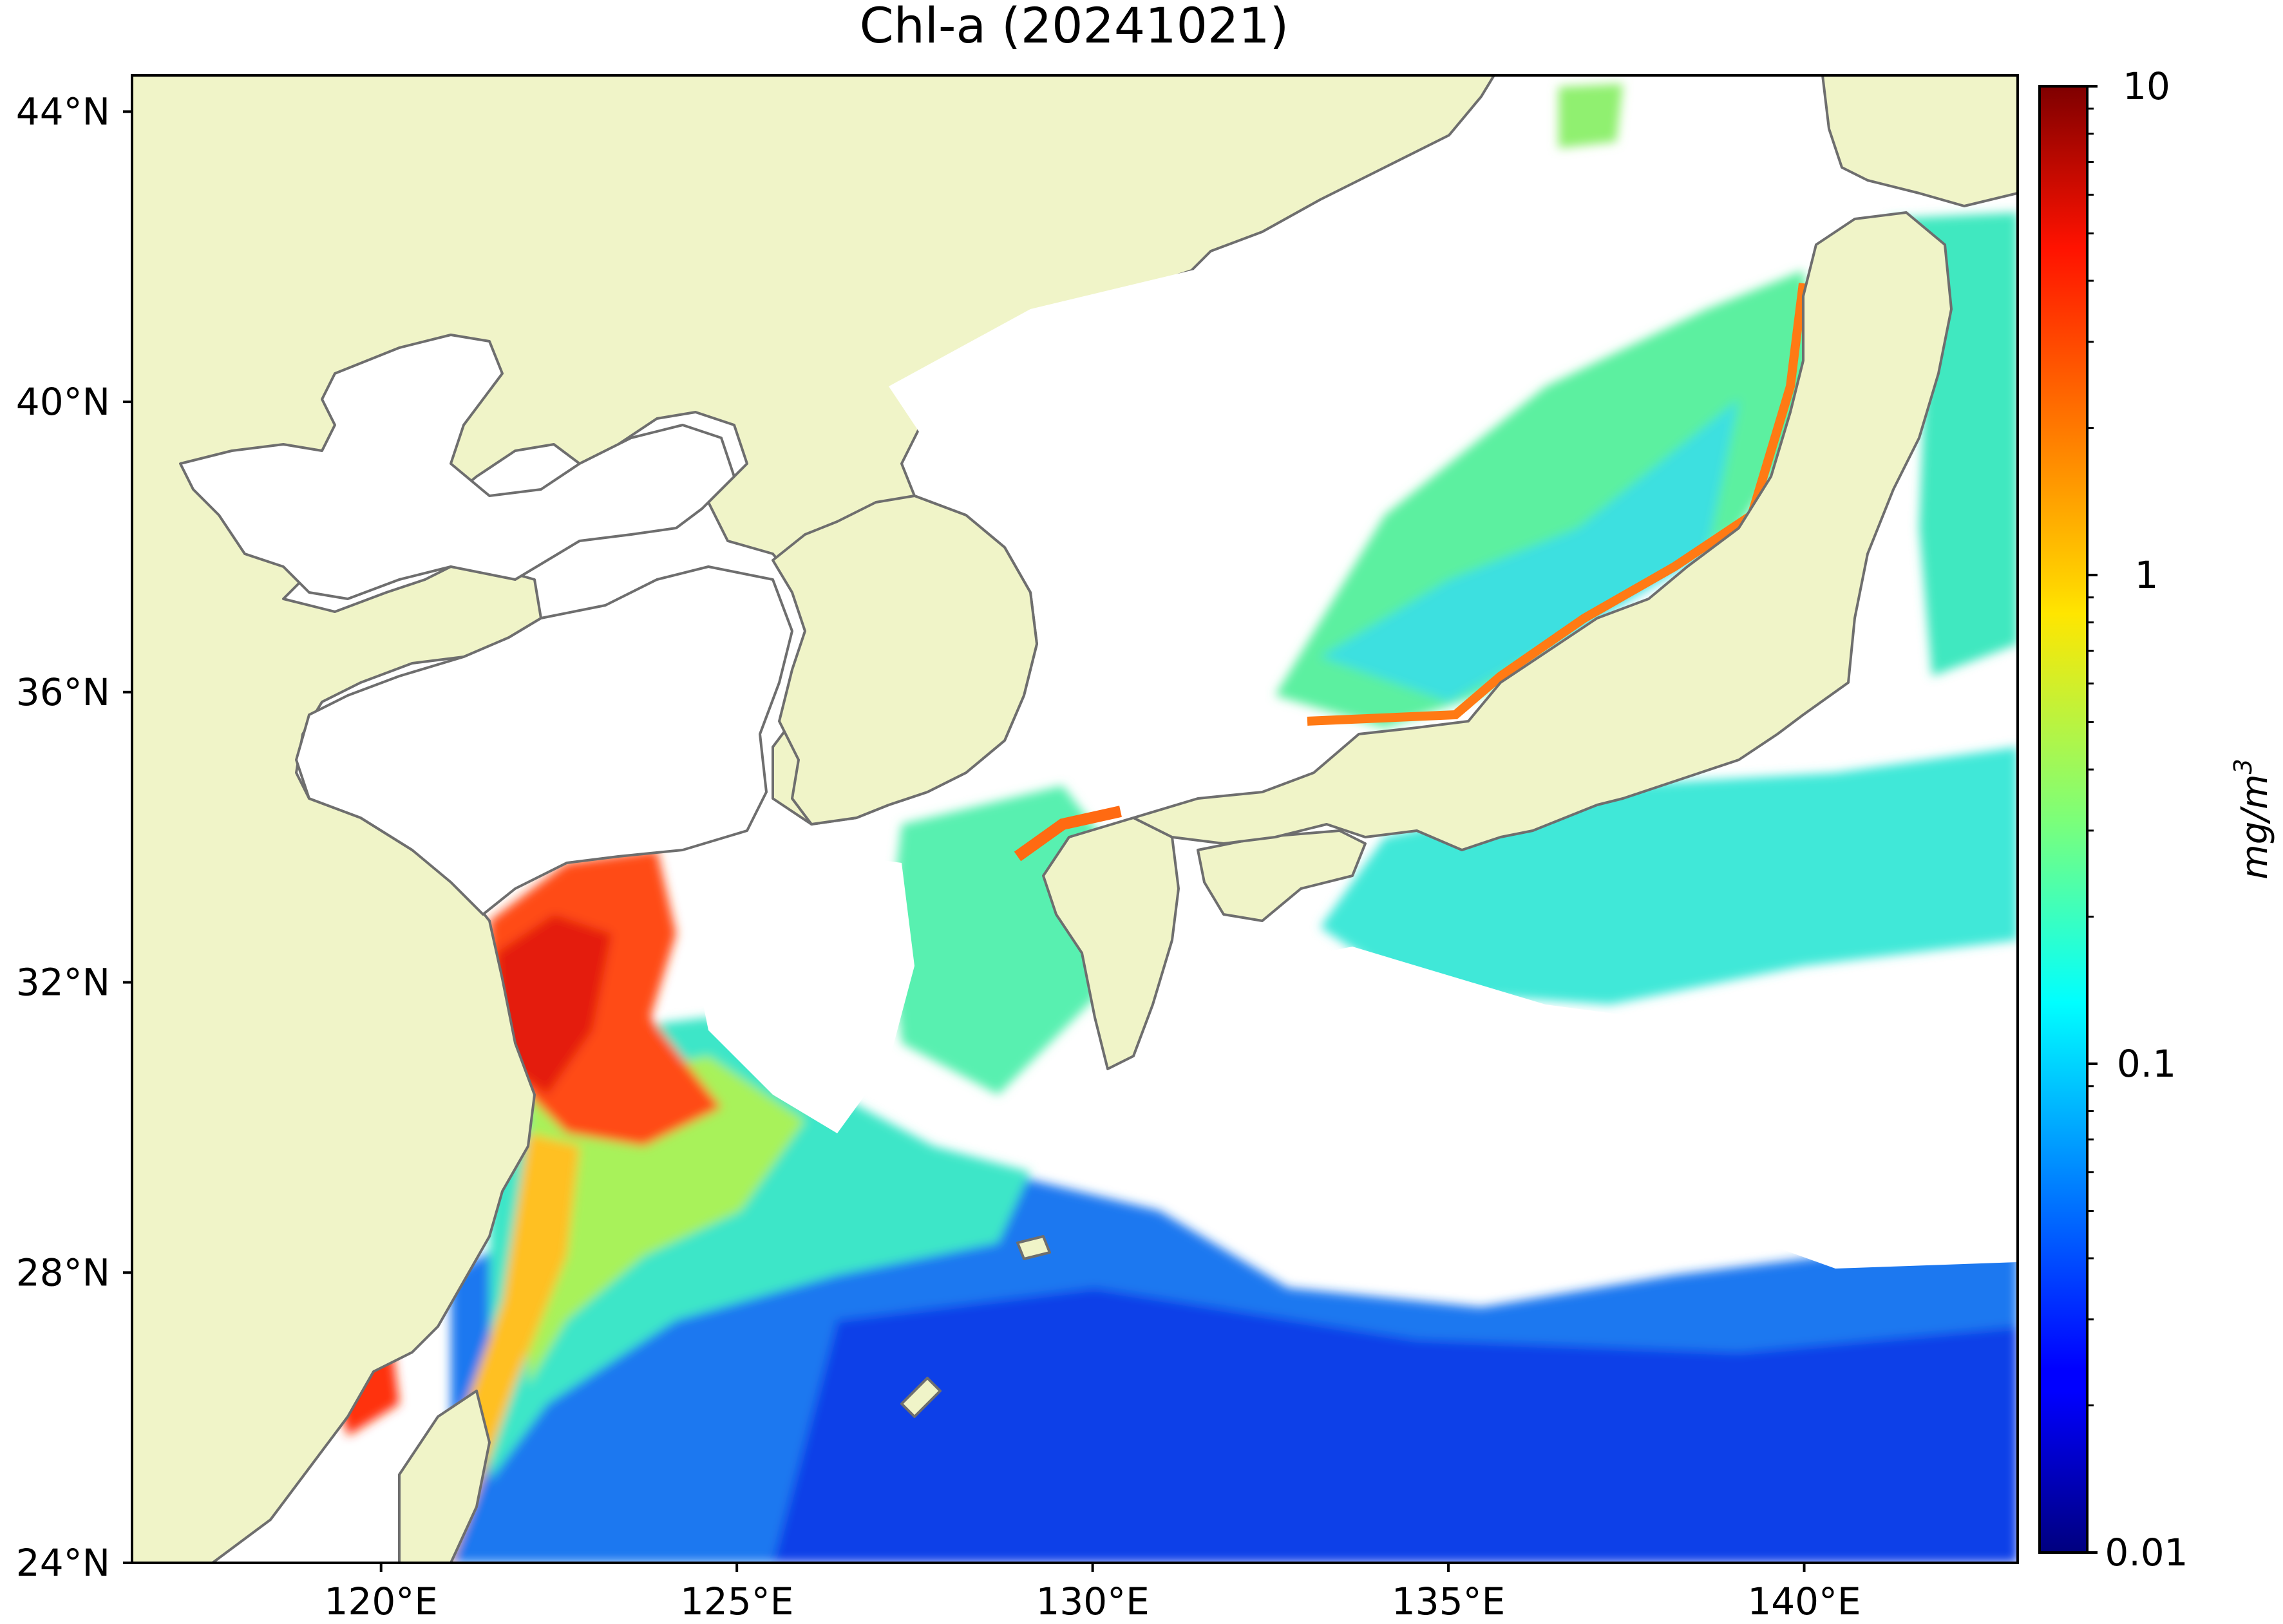 Image resolution: width=2283 pixels, height=1624 pixels. Describe the element at coordinates (1804, 1601) in the screenshot. I see `lon-tick-label: 140°E` at that location.